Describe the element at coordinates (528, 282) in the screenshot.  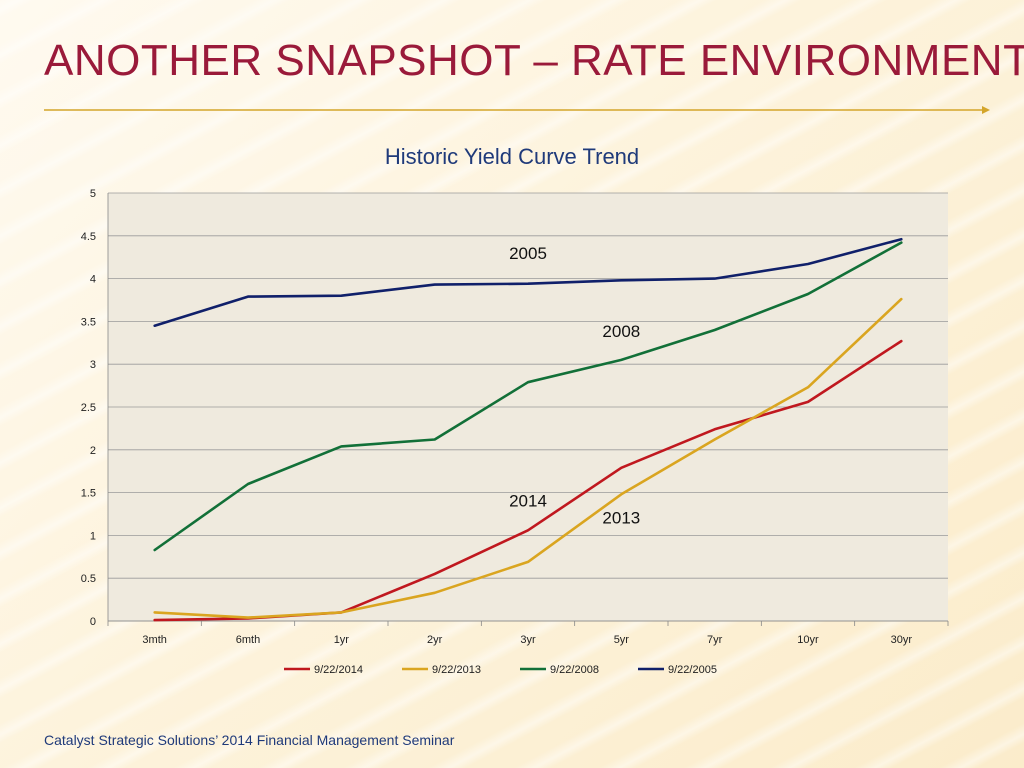
I see `series-line` at that location.